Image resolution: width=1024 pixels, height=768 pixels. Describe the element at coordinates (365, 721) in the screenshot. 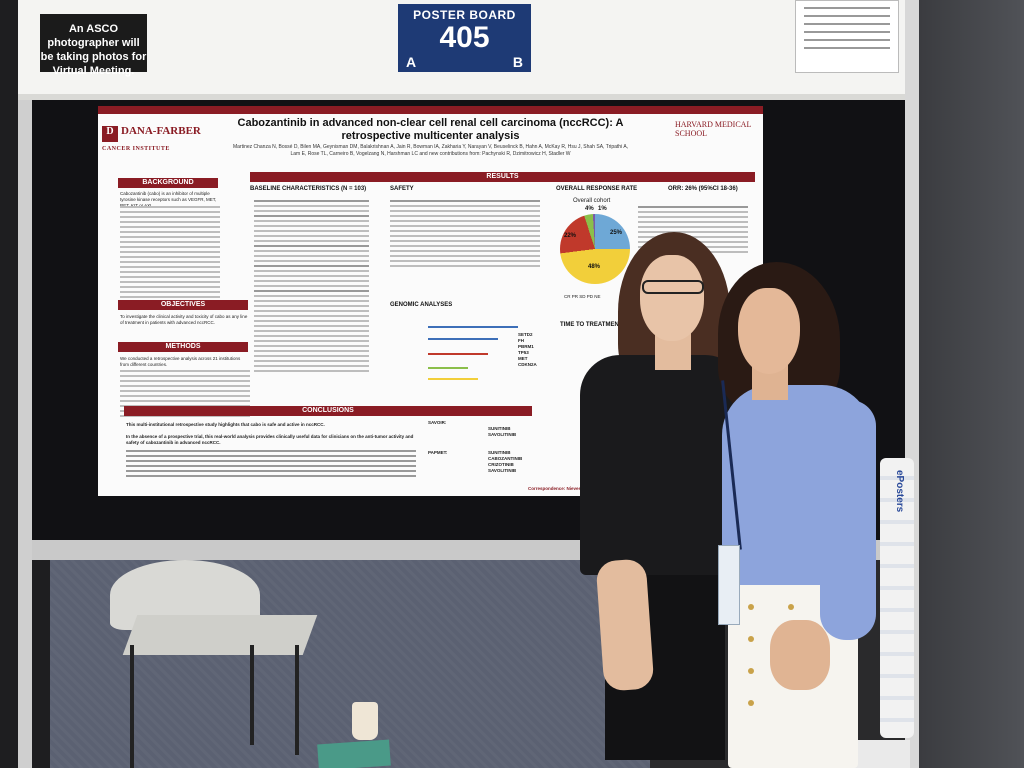

I see `coffee-cup` at that location.